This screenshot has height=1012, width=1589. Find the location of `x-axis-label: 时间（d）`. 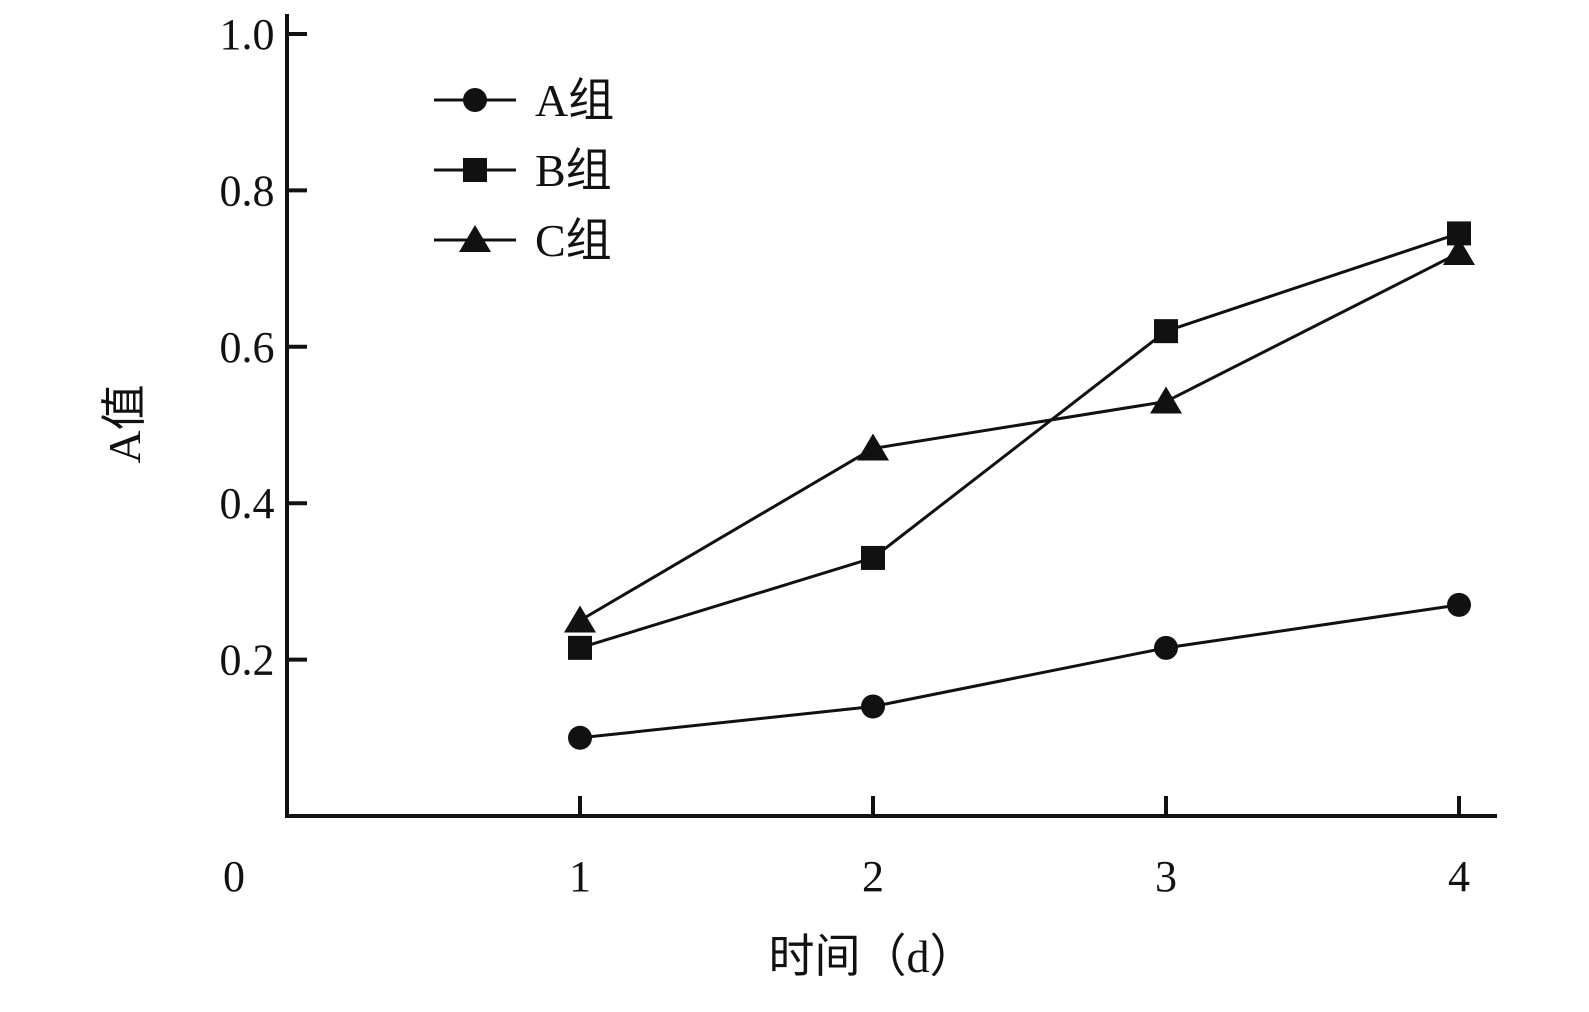

x-axis-label: 时间（d） is located at coordinates (872, 956).